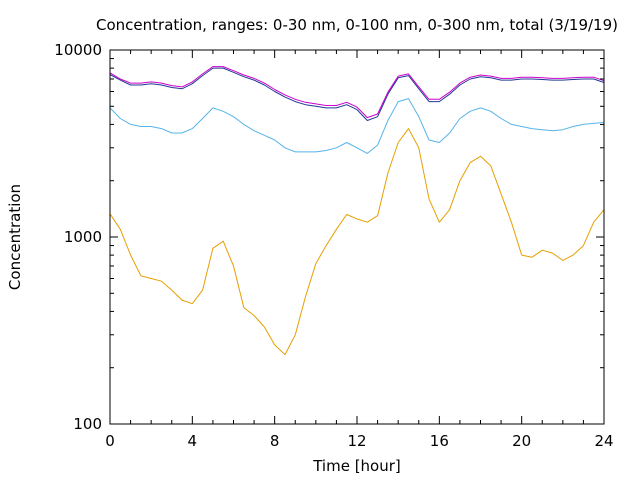 The width and height of the screenshot is (640, 480). I want to click on y-axis-label: Concentration, so click(15, 237).